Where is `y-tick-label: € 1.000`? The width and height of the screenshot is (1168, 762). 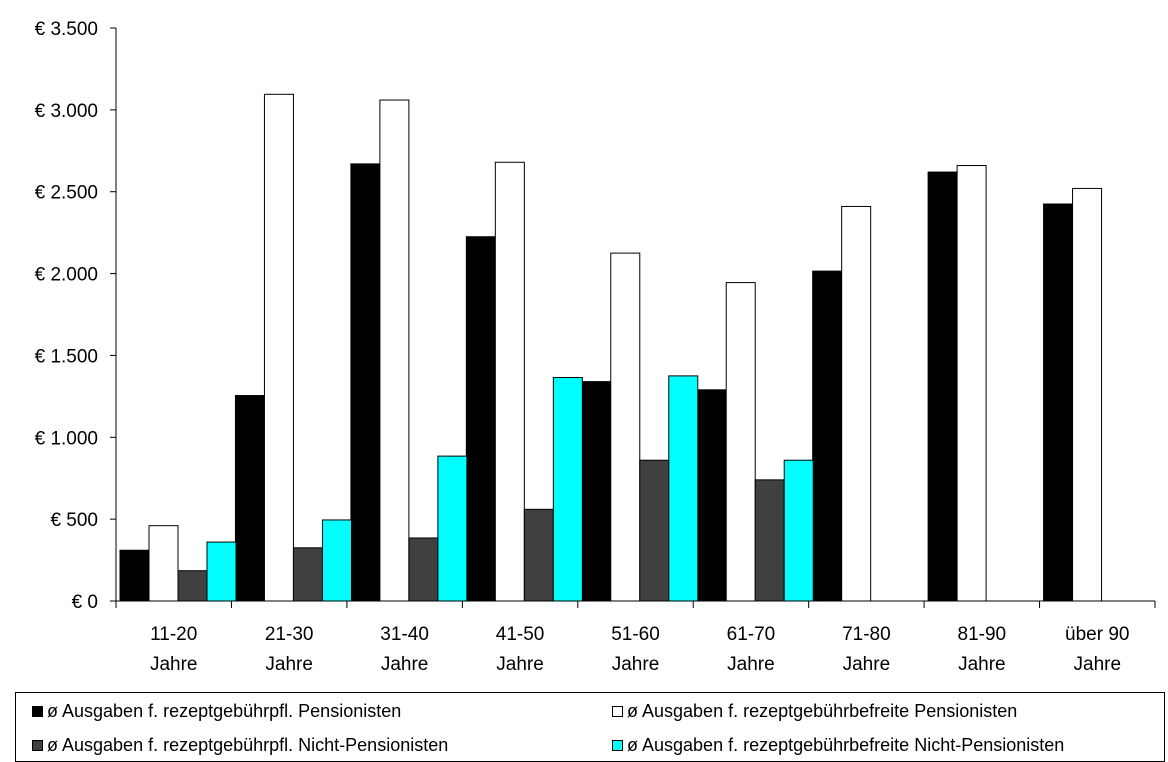 y-tick-label: € 1.000 is located at coordinates (66, 438).